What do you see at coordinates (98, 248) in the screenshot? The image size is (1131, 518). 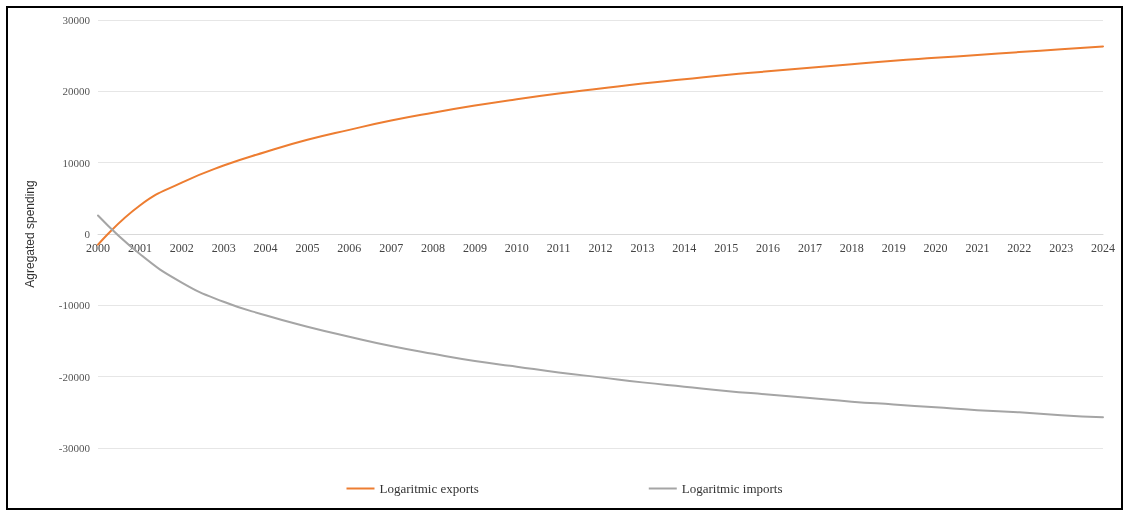 I see `x-tick-label: 2000` at bounding box center [98, 248].